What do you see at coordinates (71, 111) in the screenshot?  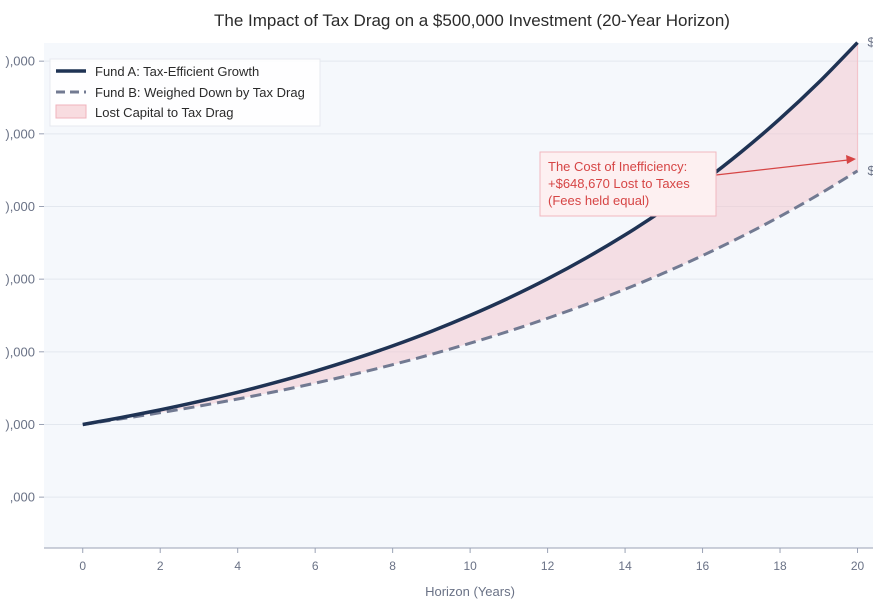 I see `legend-swatch-loss` at bounding box center [71, 111].